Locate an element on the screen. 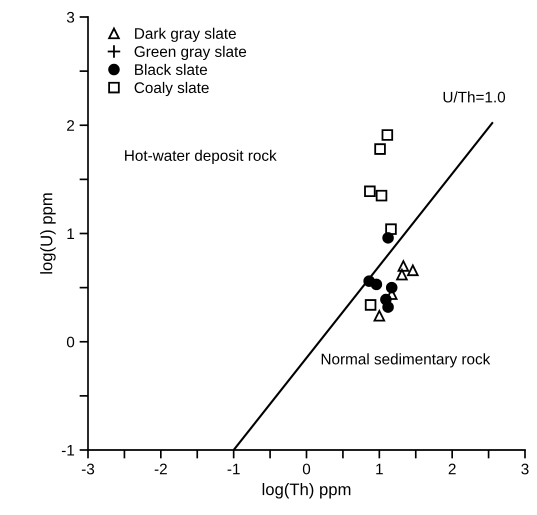 The image size is (537, 515). annotation: U/Th=1.0 is located at coordinates (475, 97).